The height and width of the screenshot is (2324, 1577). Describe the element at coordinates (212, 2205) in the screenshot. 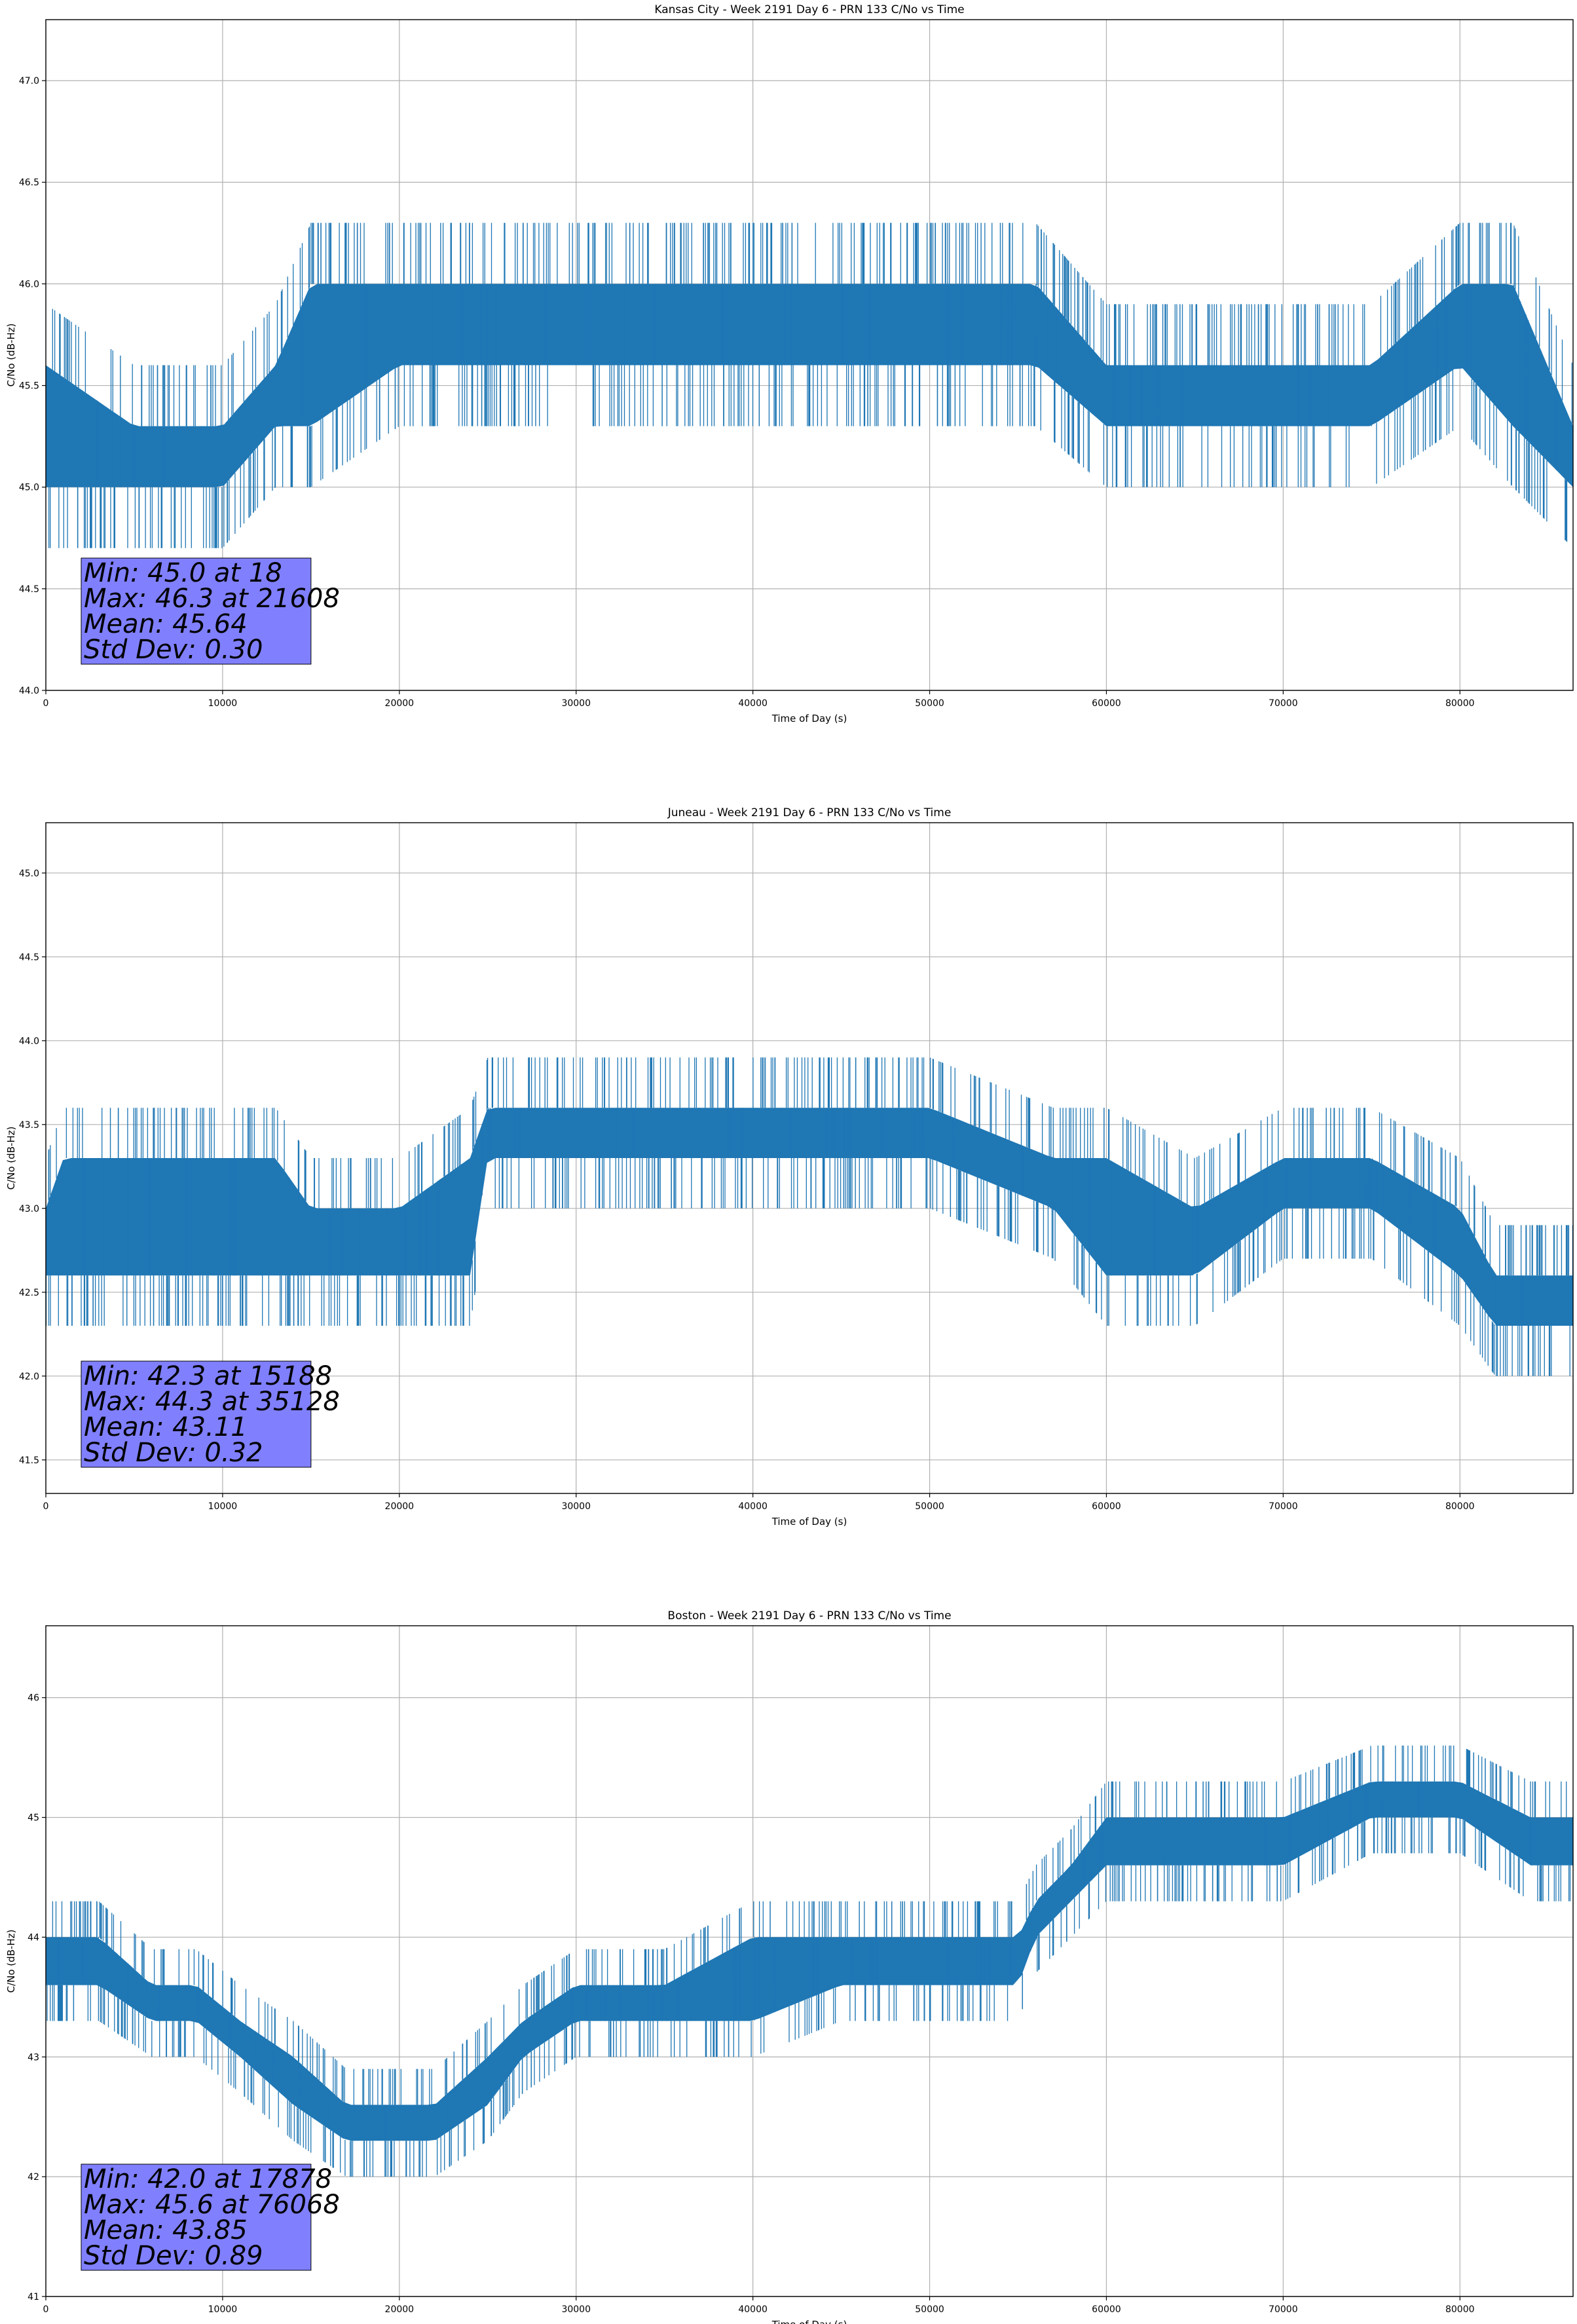

I see `stats-line: Max: 45.6 at 76068` at that location.